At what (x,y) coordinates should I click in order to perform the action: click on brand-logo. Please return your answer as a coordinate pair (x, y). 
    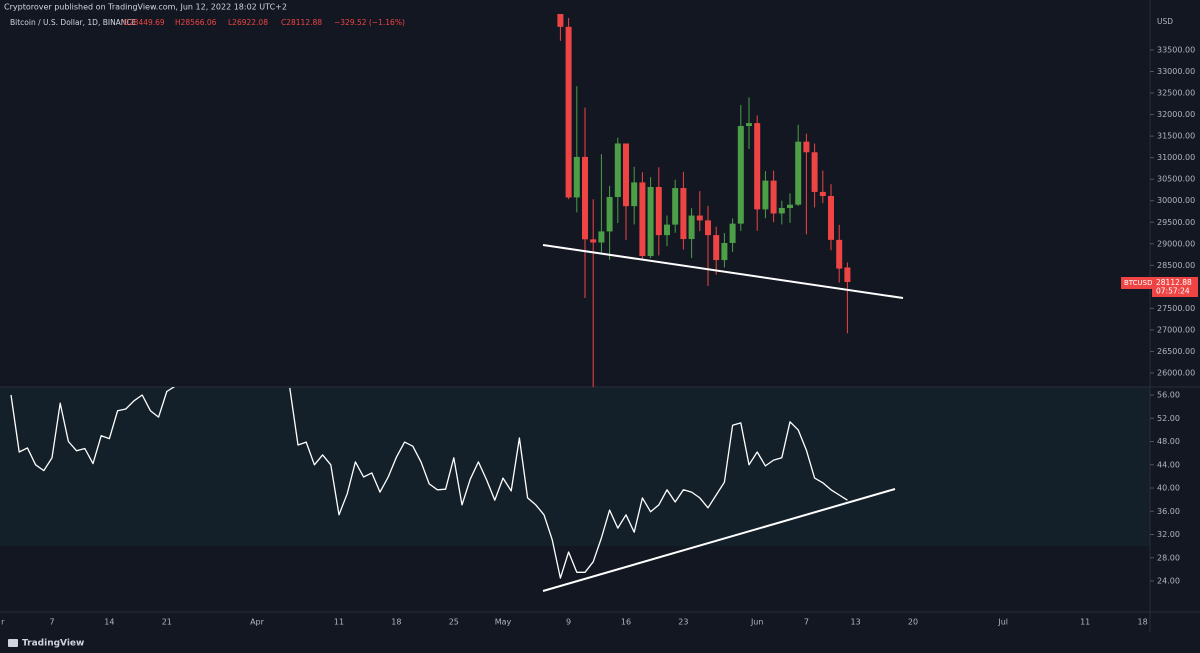
    Looking at the image, I should click on (13, 643).